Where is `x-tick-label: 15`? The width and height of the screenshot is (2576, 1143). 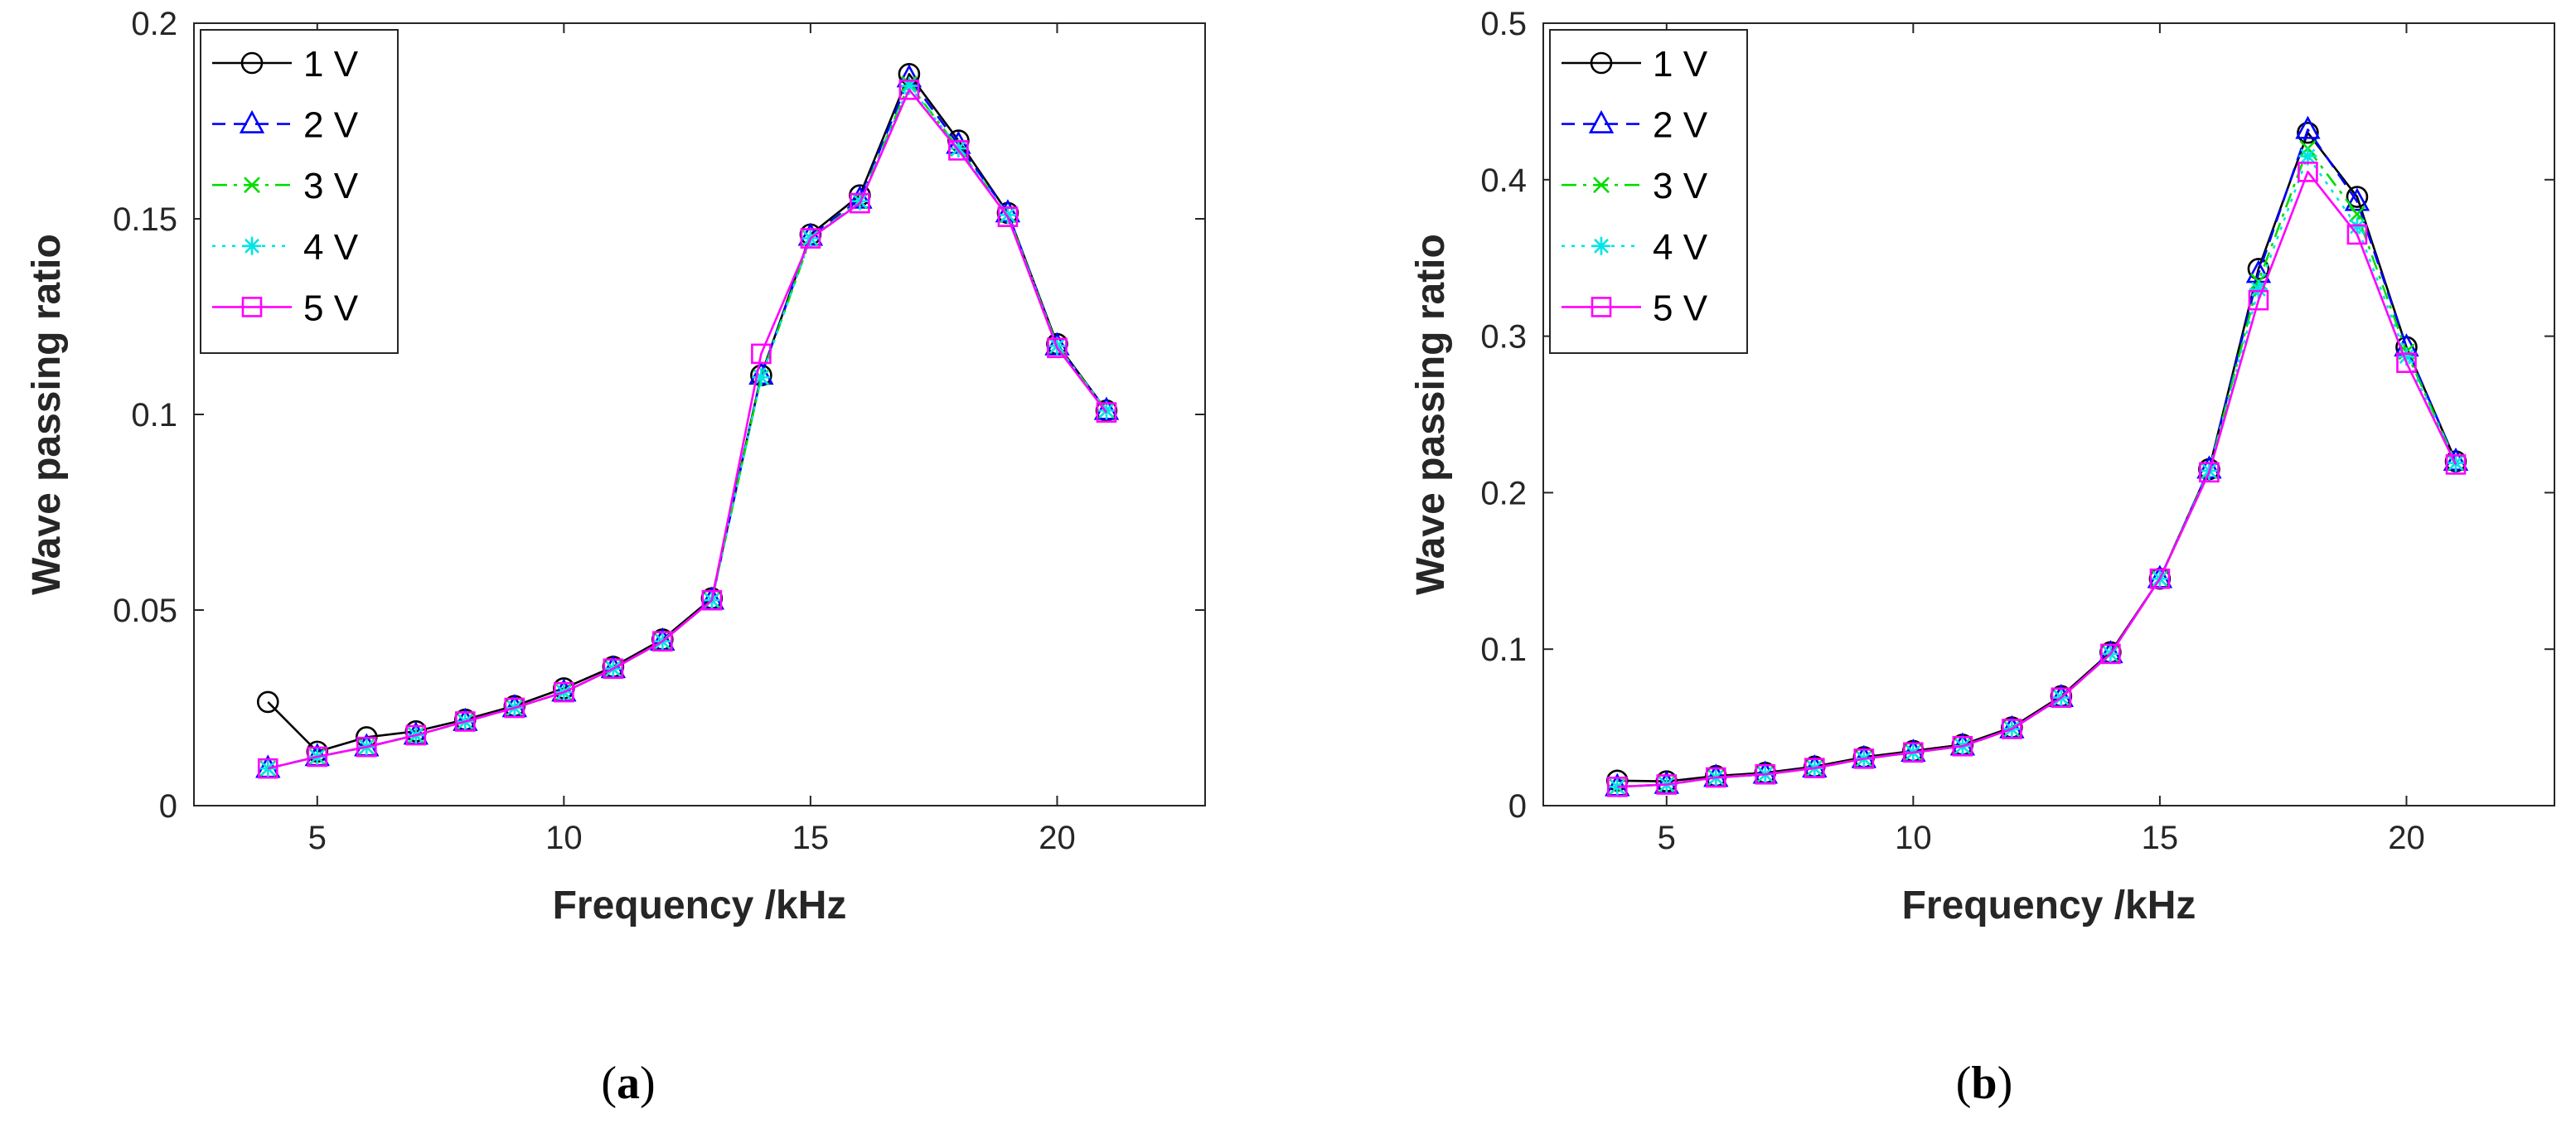
x-tick-label: 15 is located at coordinates (811, 838).